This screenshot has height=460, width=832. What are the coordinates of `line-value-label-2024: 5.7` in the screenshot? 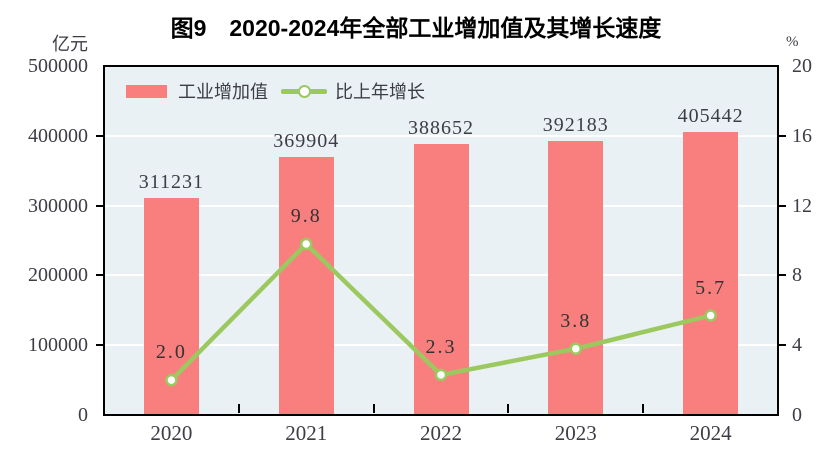 It's located at (711, 287).